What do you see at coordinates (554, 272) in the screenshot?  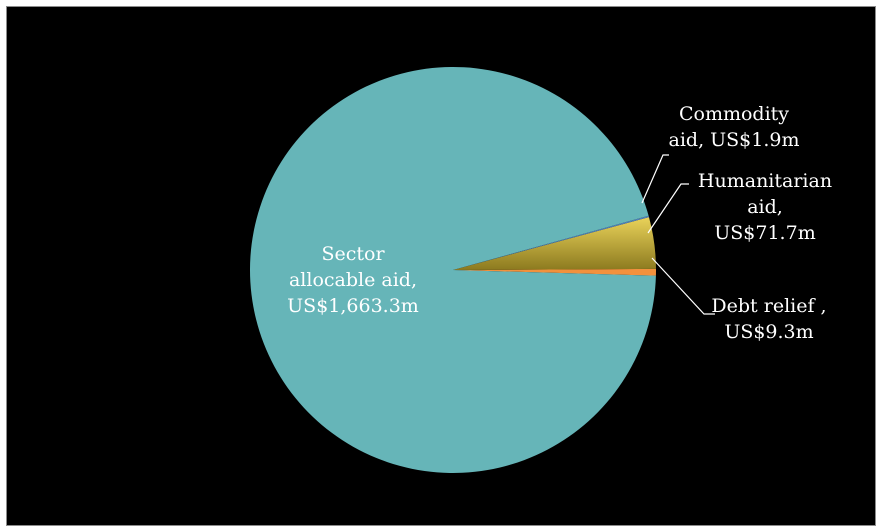 I see `pie-slice-debt-relief` at bounding box center [554, 272].